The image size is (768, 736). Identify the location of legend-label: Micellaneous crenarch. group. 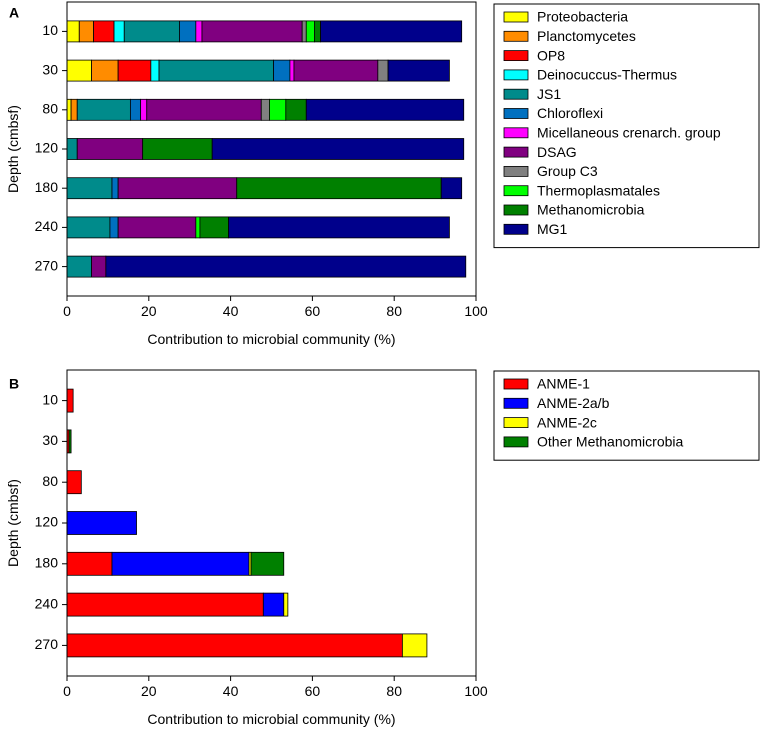
(629, 133).